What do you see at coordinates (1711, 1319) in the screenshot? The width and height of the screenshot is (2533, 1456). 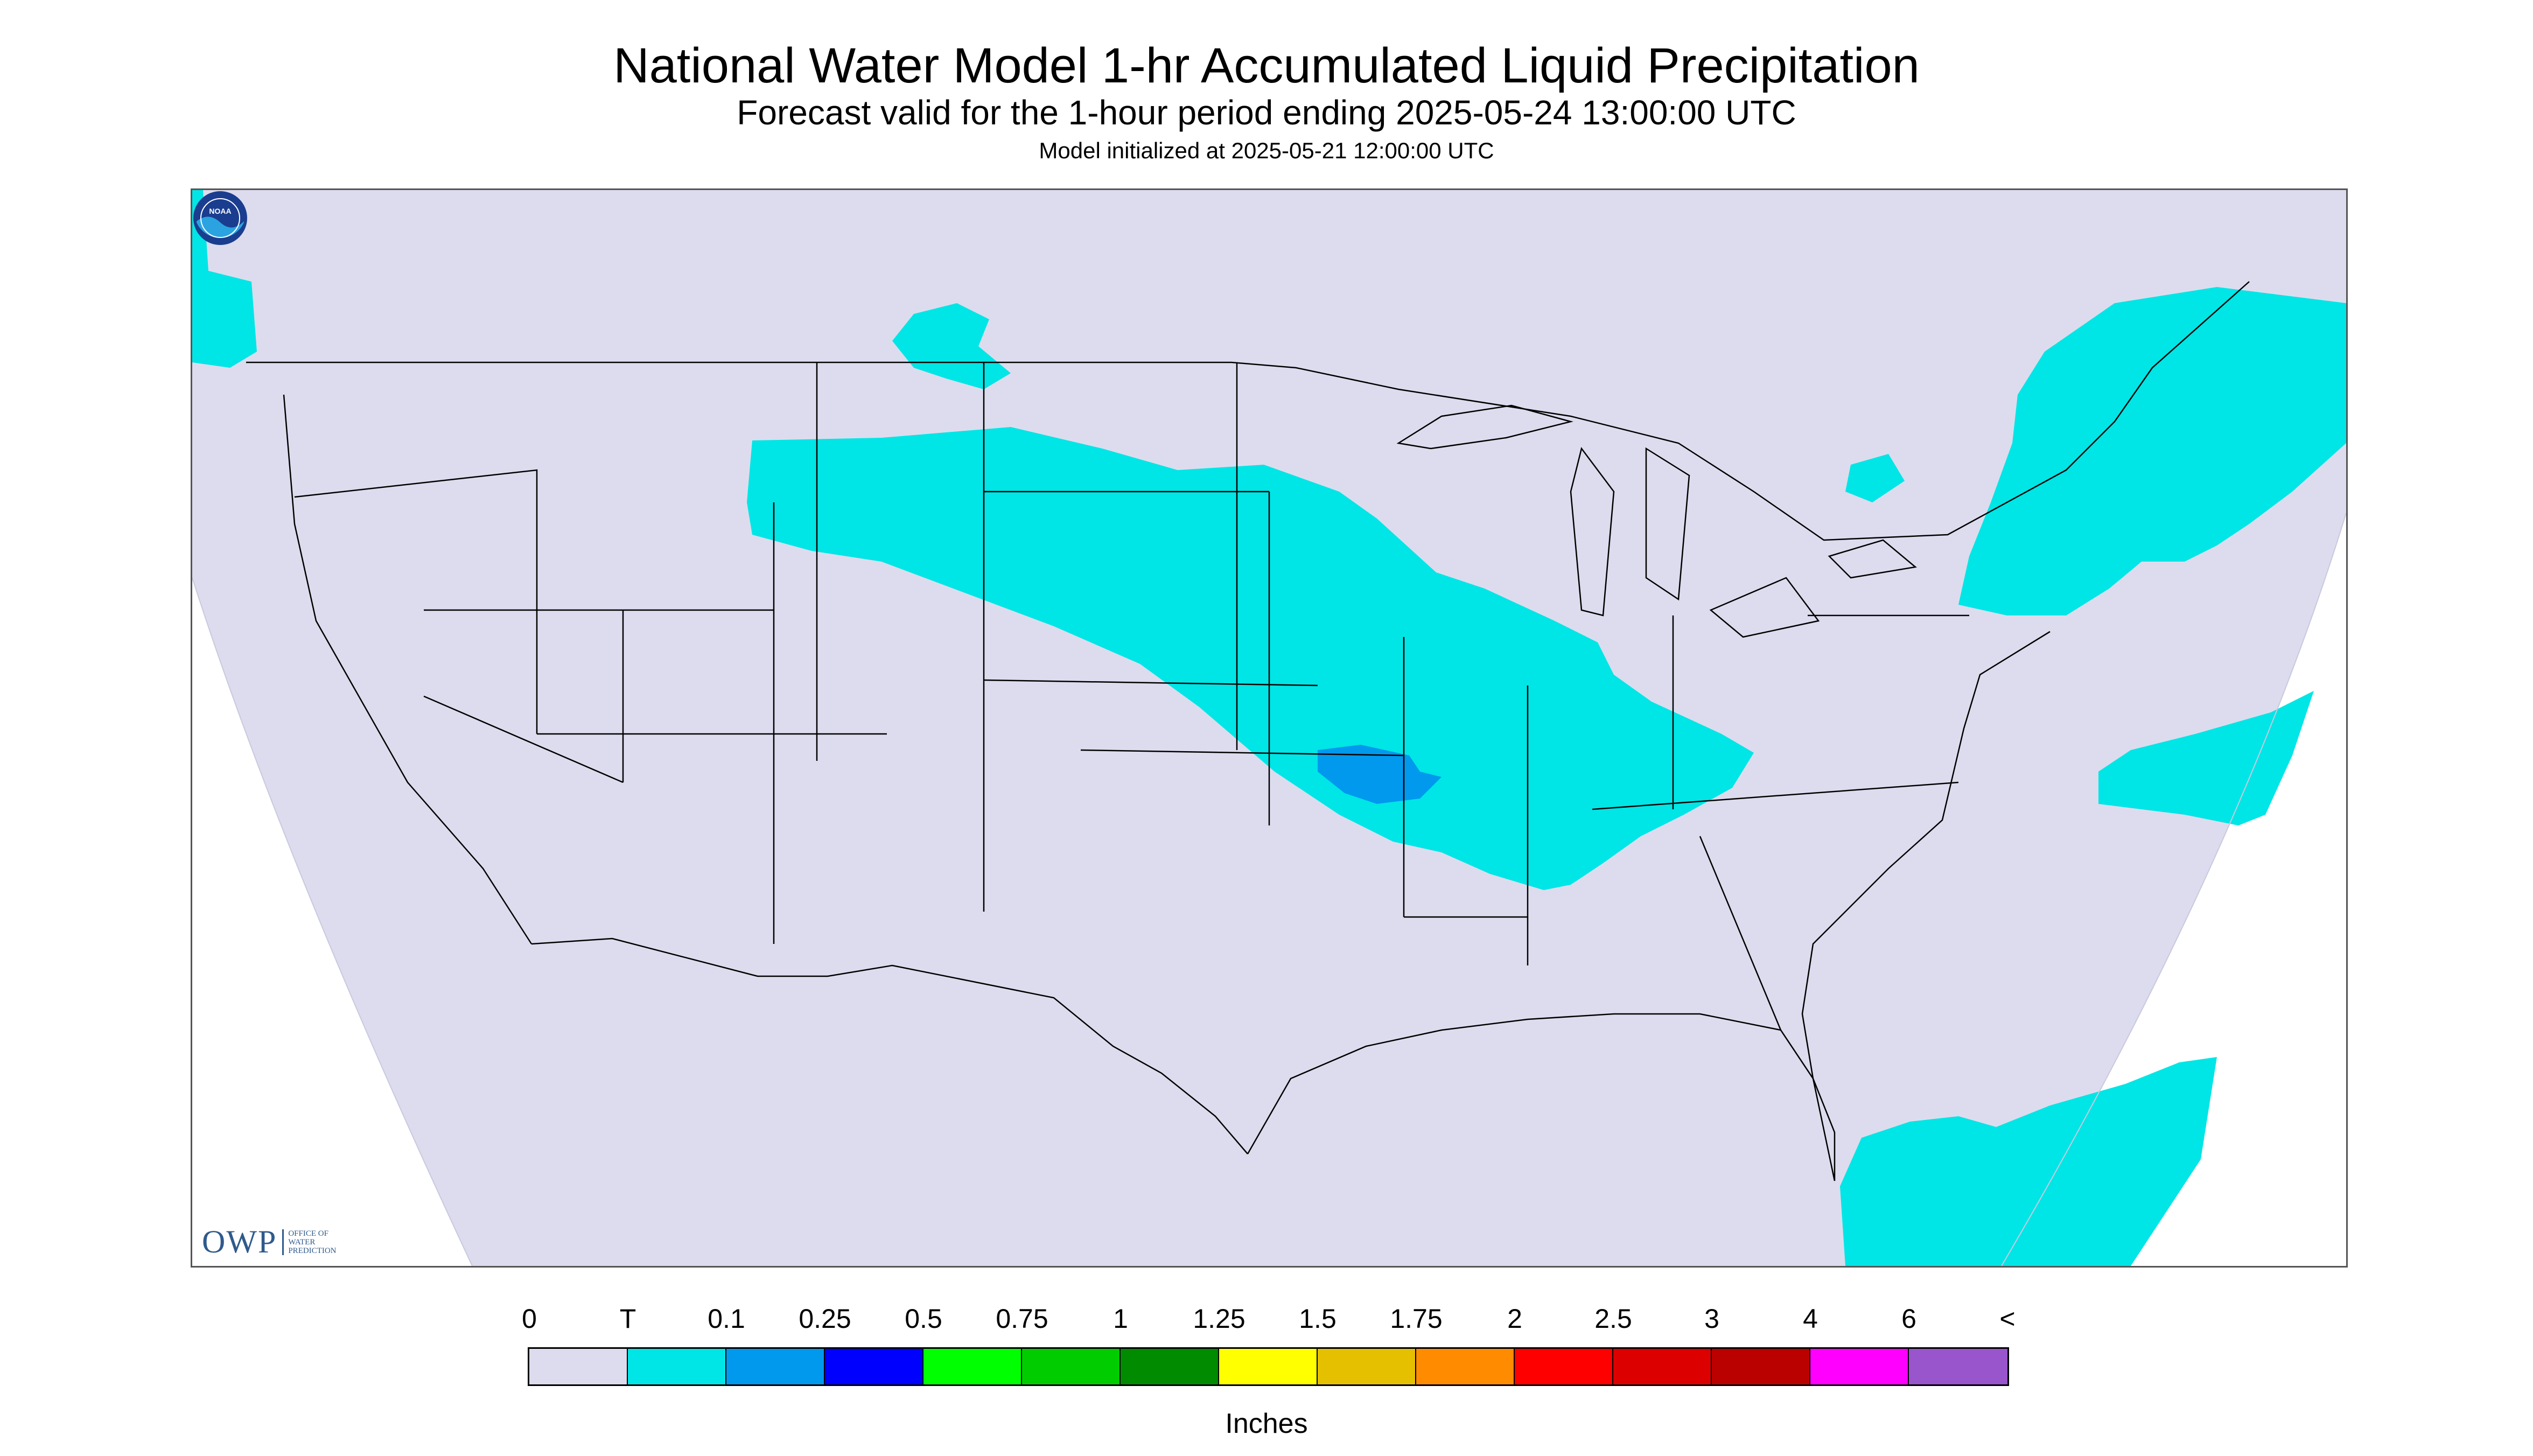 I see `legend-tick-label: 3` at bounding box center [1711, 1319].